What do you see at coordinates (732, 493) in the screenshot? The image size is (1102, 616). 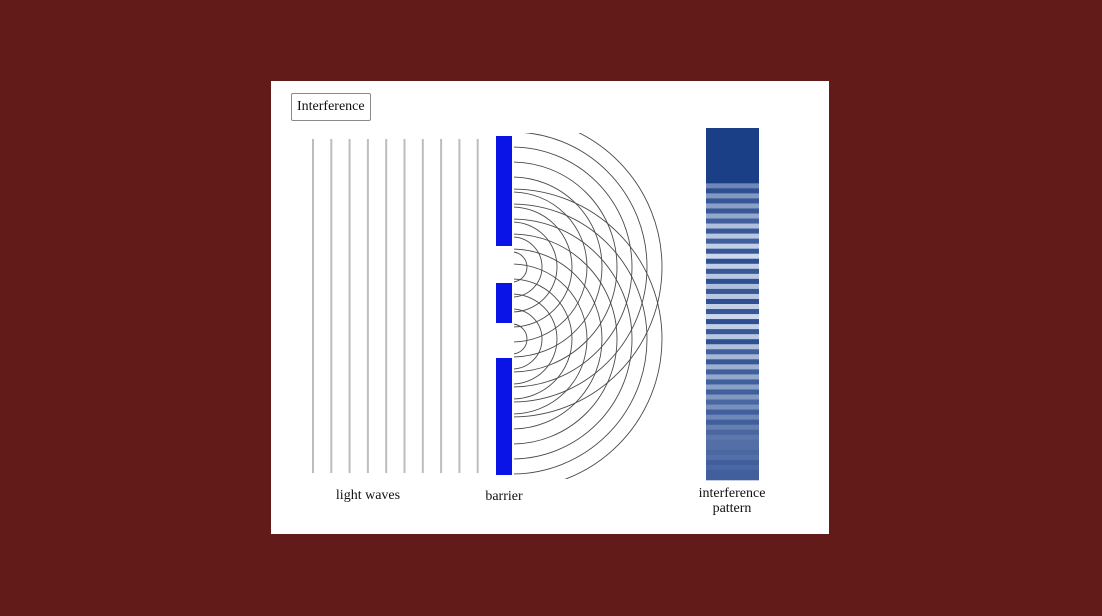 I see `interference-pattern-label-line1: interference` at bounding box center [732, 493].